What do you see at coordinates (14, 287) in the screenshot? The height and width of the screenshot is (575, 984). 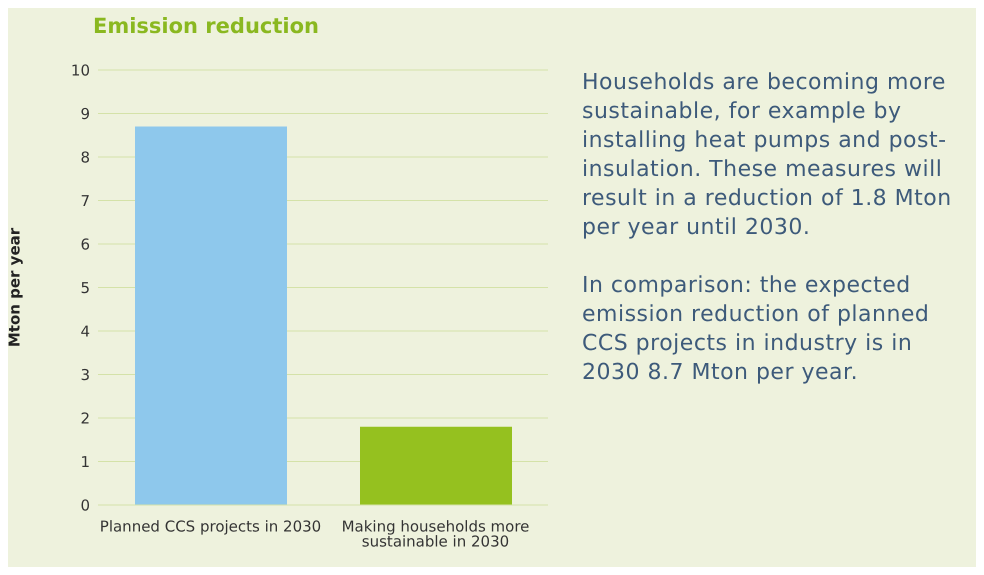 I see `y-axis-title: Mton per year` at bounding box center [14, 287].